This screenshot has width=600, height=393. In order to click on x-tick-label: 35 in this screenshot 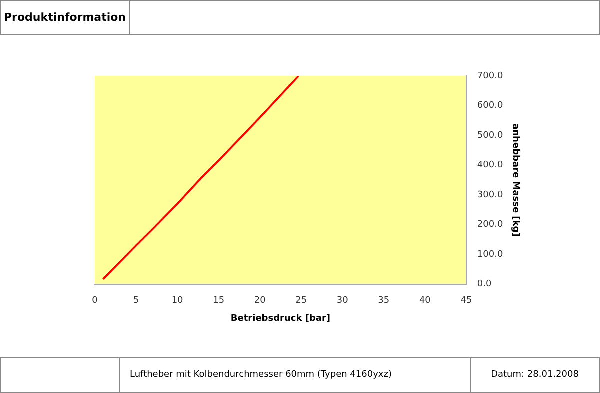, I will do `click(384, 301)`.